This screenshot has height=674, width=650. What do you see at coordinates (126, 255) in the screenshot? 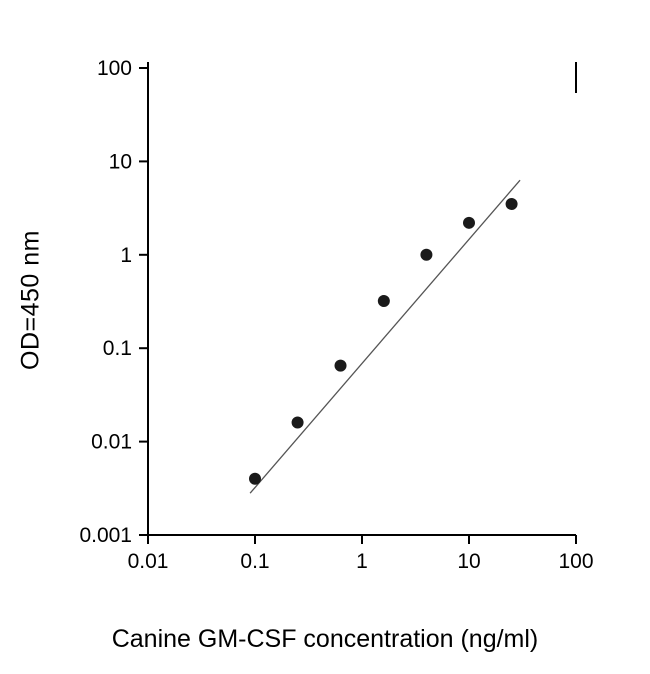
I see `y-tick-label: 1` at bounding box center [126, 255].